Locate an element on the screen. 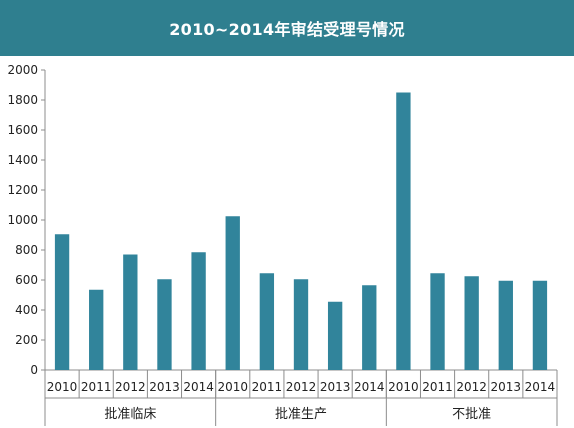 The height and width of the screenshot is (428, 574). y-tick-label: 1800 is located at coordinates (22, 100).